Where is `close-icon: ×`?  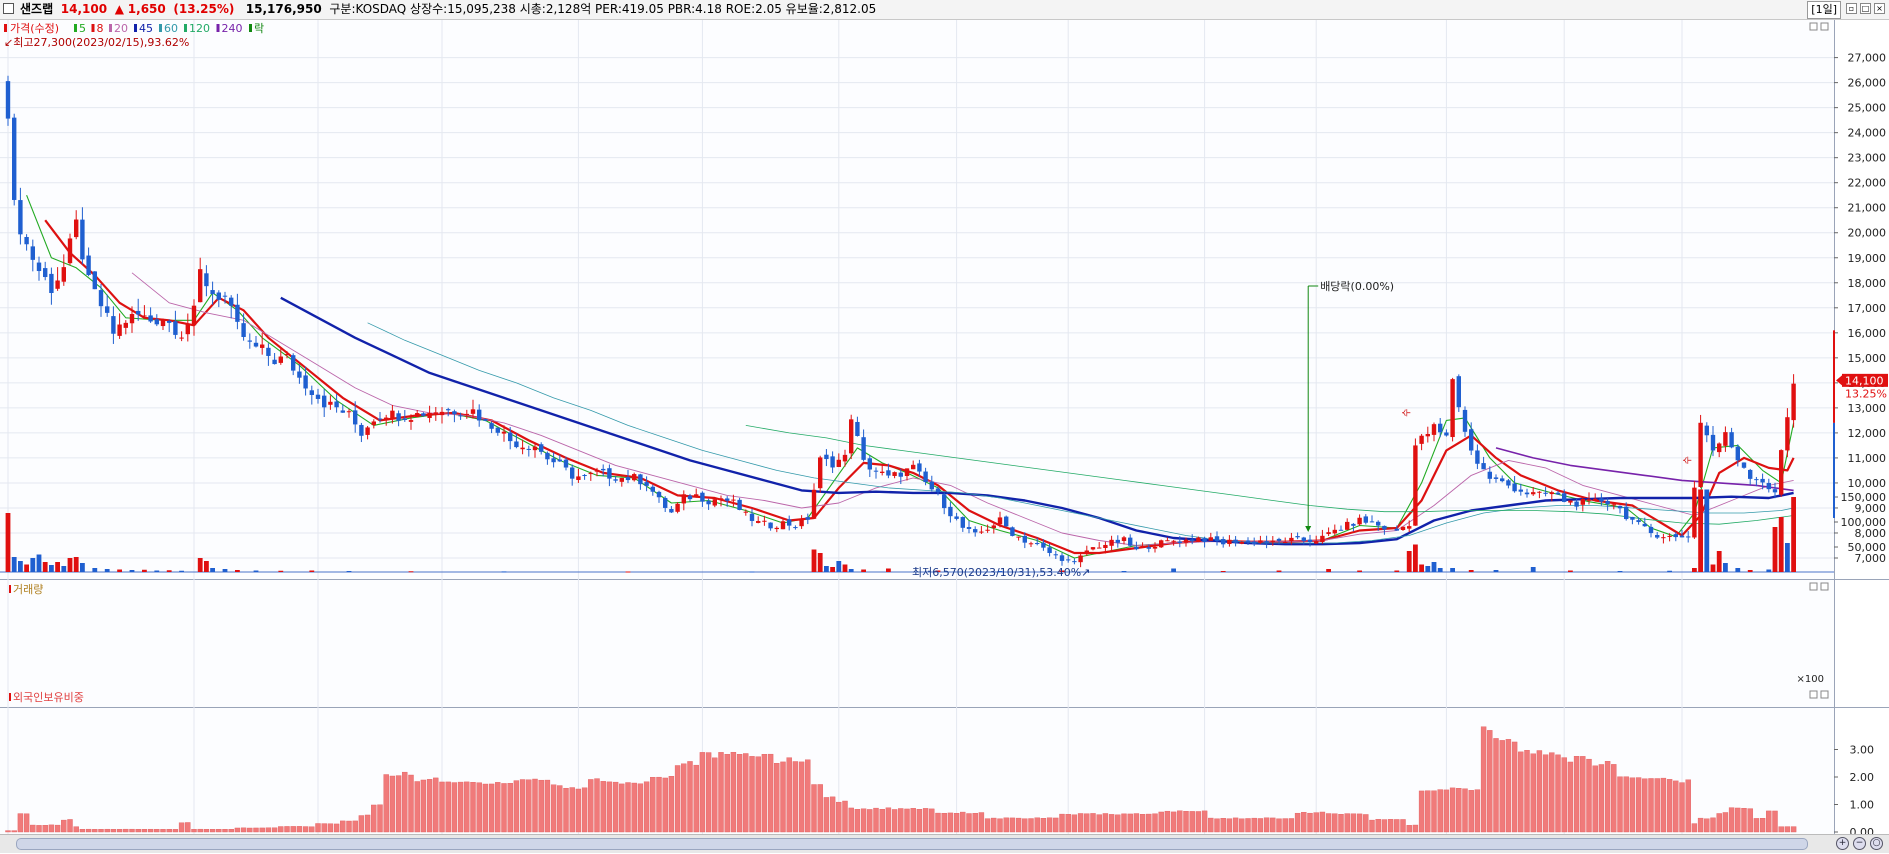 close-icon: × is located at coordinates (1879, 8).